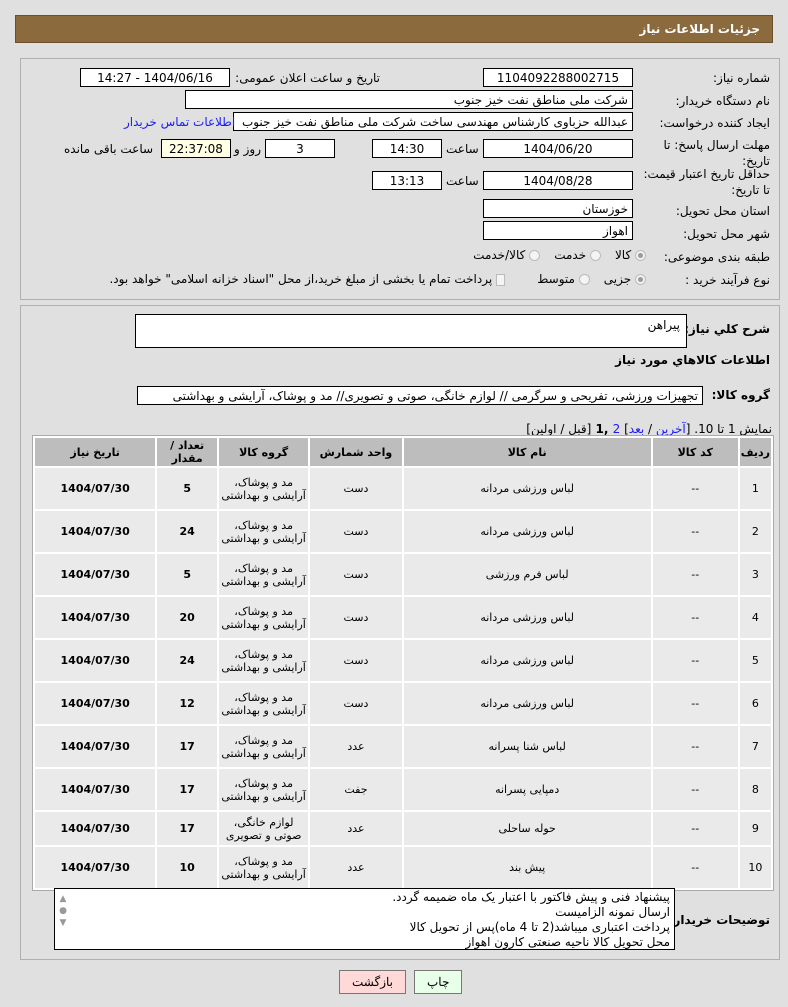 This screenshot has width=788, height=1007. I want to click on row-number-cell: 6, so click(755, 703).